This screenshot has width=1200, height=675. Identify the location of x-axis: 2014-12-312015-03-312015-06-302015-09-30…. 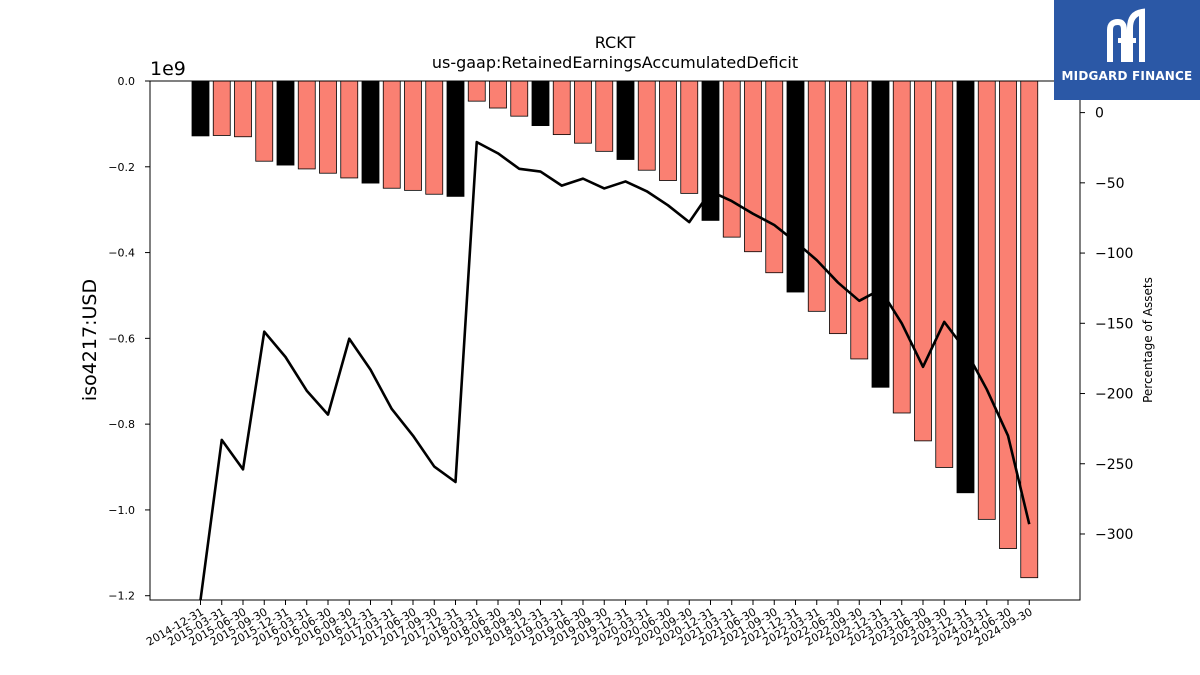
(589, 624).